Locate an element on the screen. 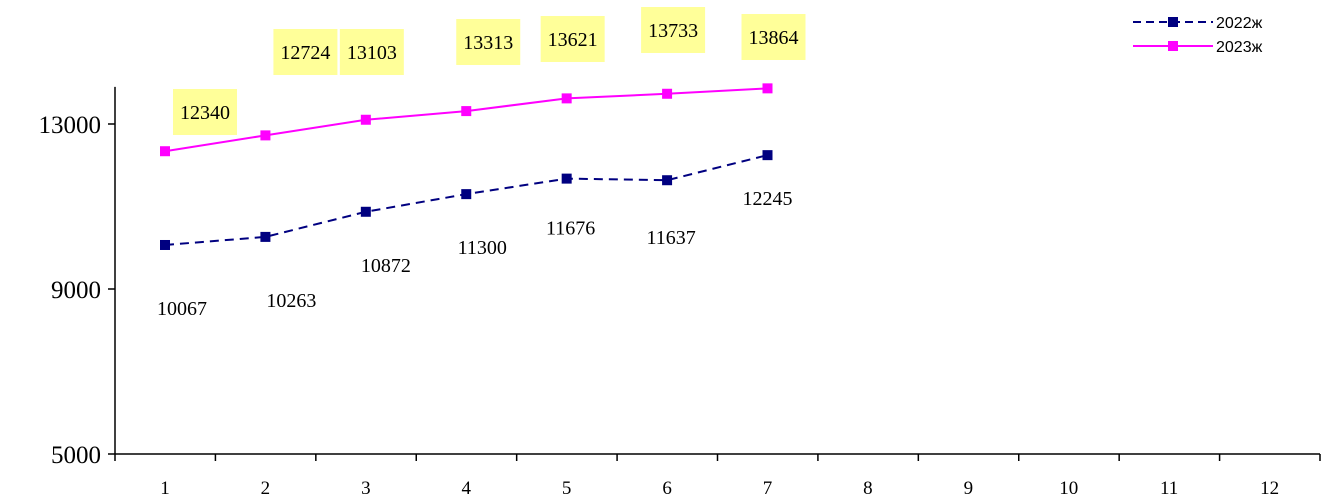 The image size is (1323, 498). x-tick-label: 5 is located at coordinates (567, 488).